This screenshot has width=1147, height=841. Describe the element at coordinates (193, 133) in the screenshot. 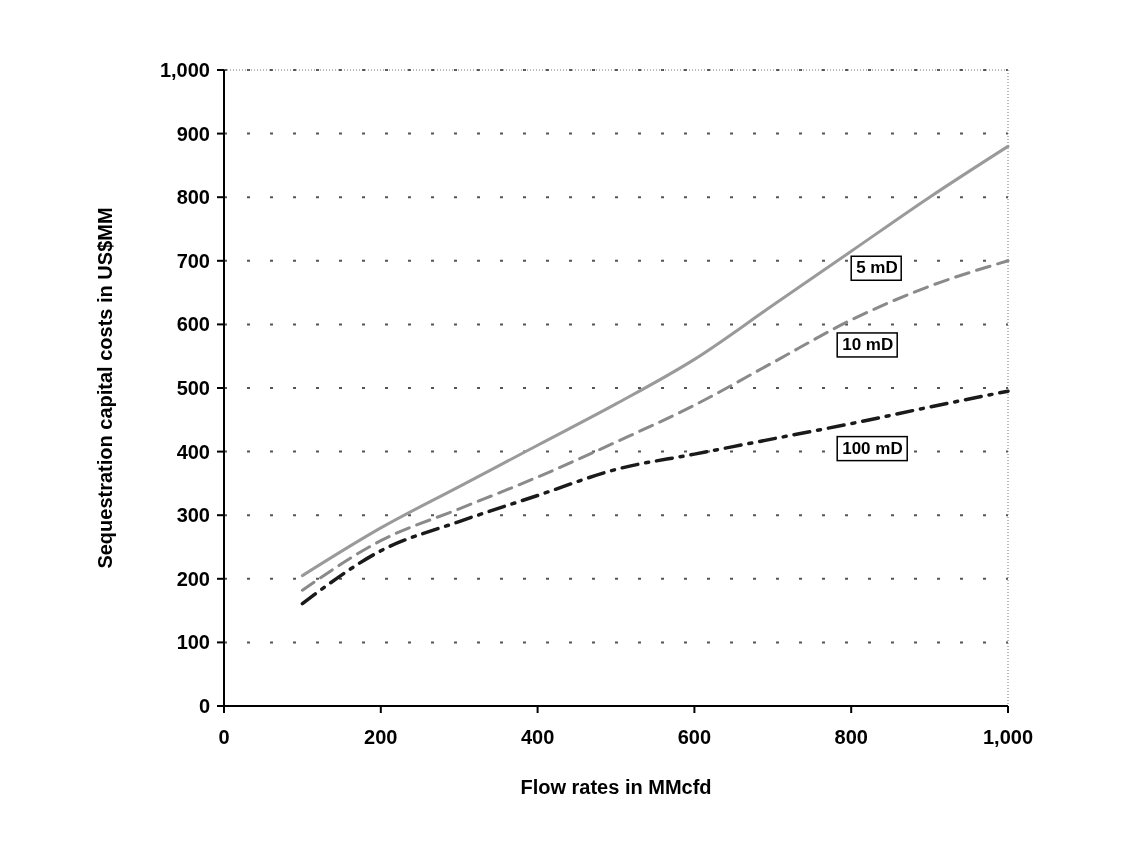

I see `y-tick-label: 900` at that location.